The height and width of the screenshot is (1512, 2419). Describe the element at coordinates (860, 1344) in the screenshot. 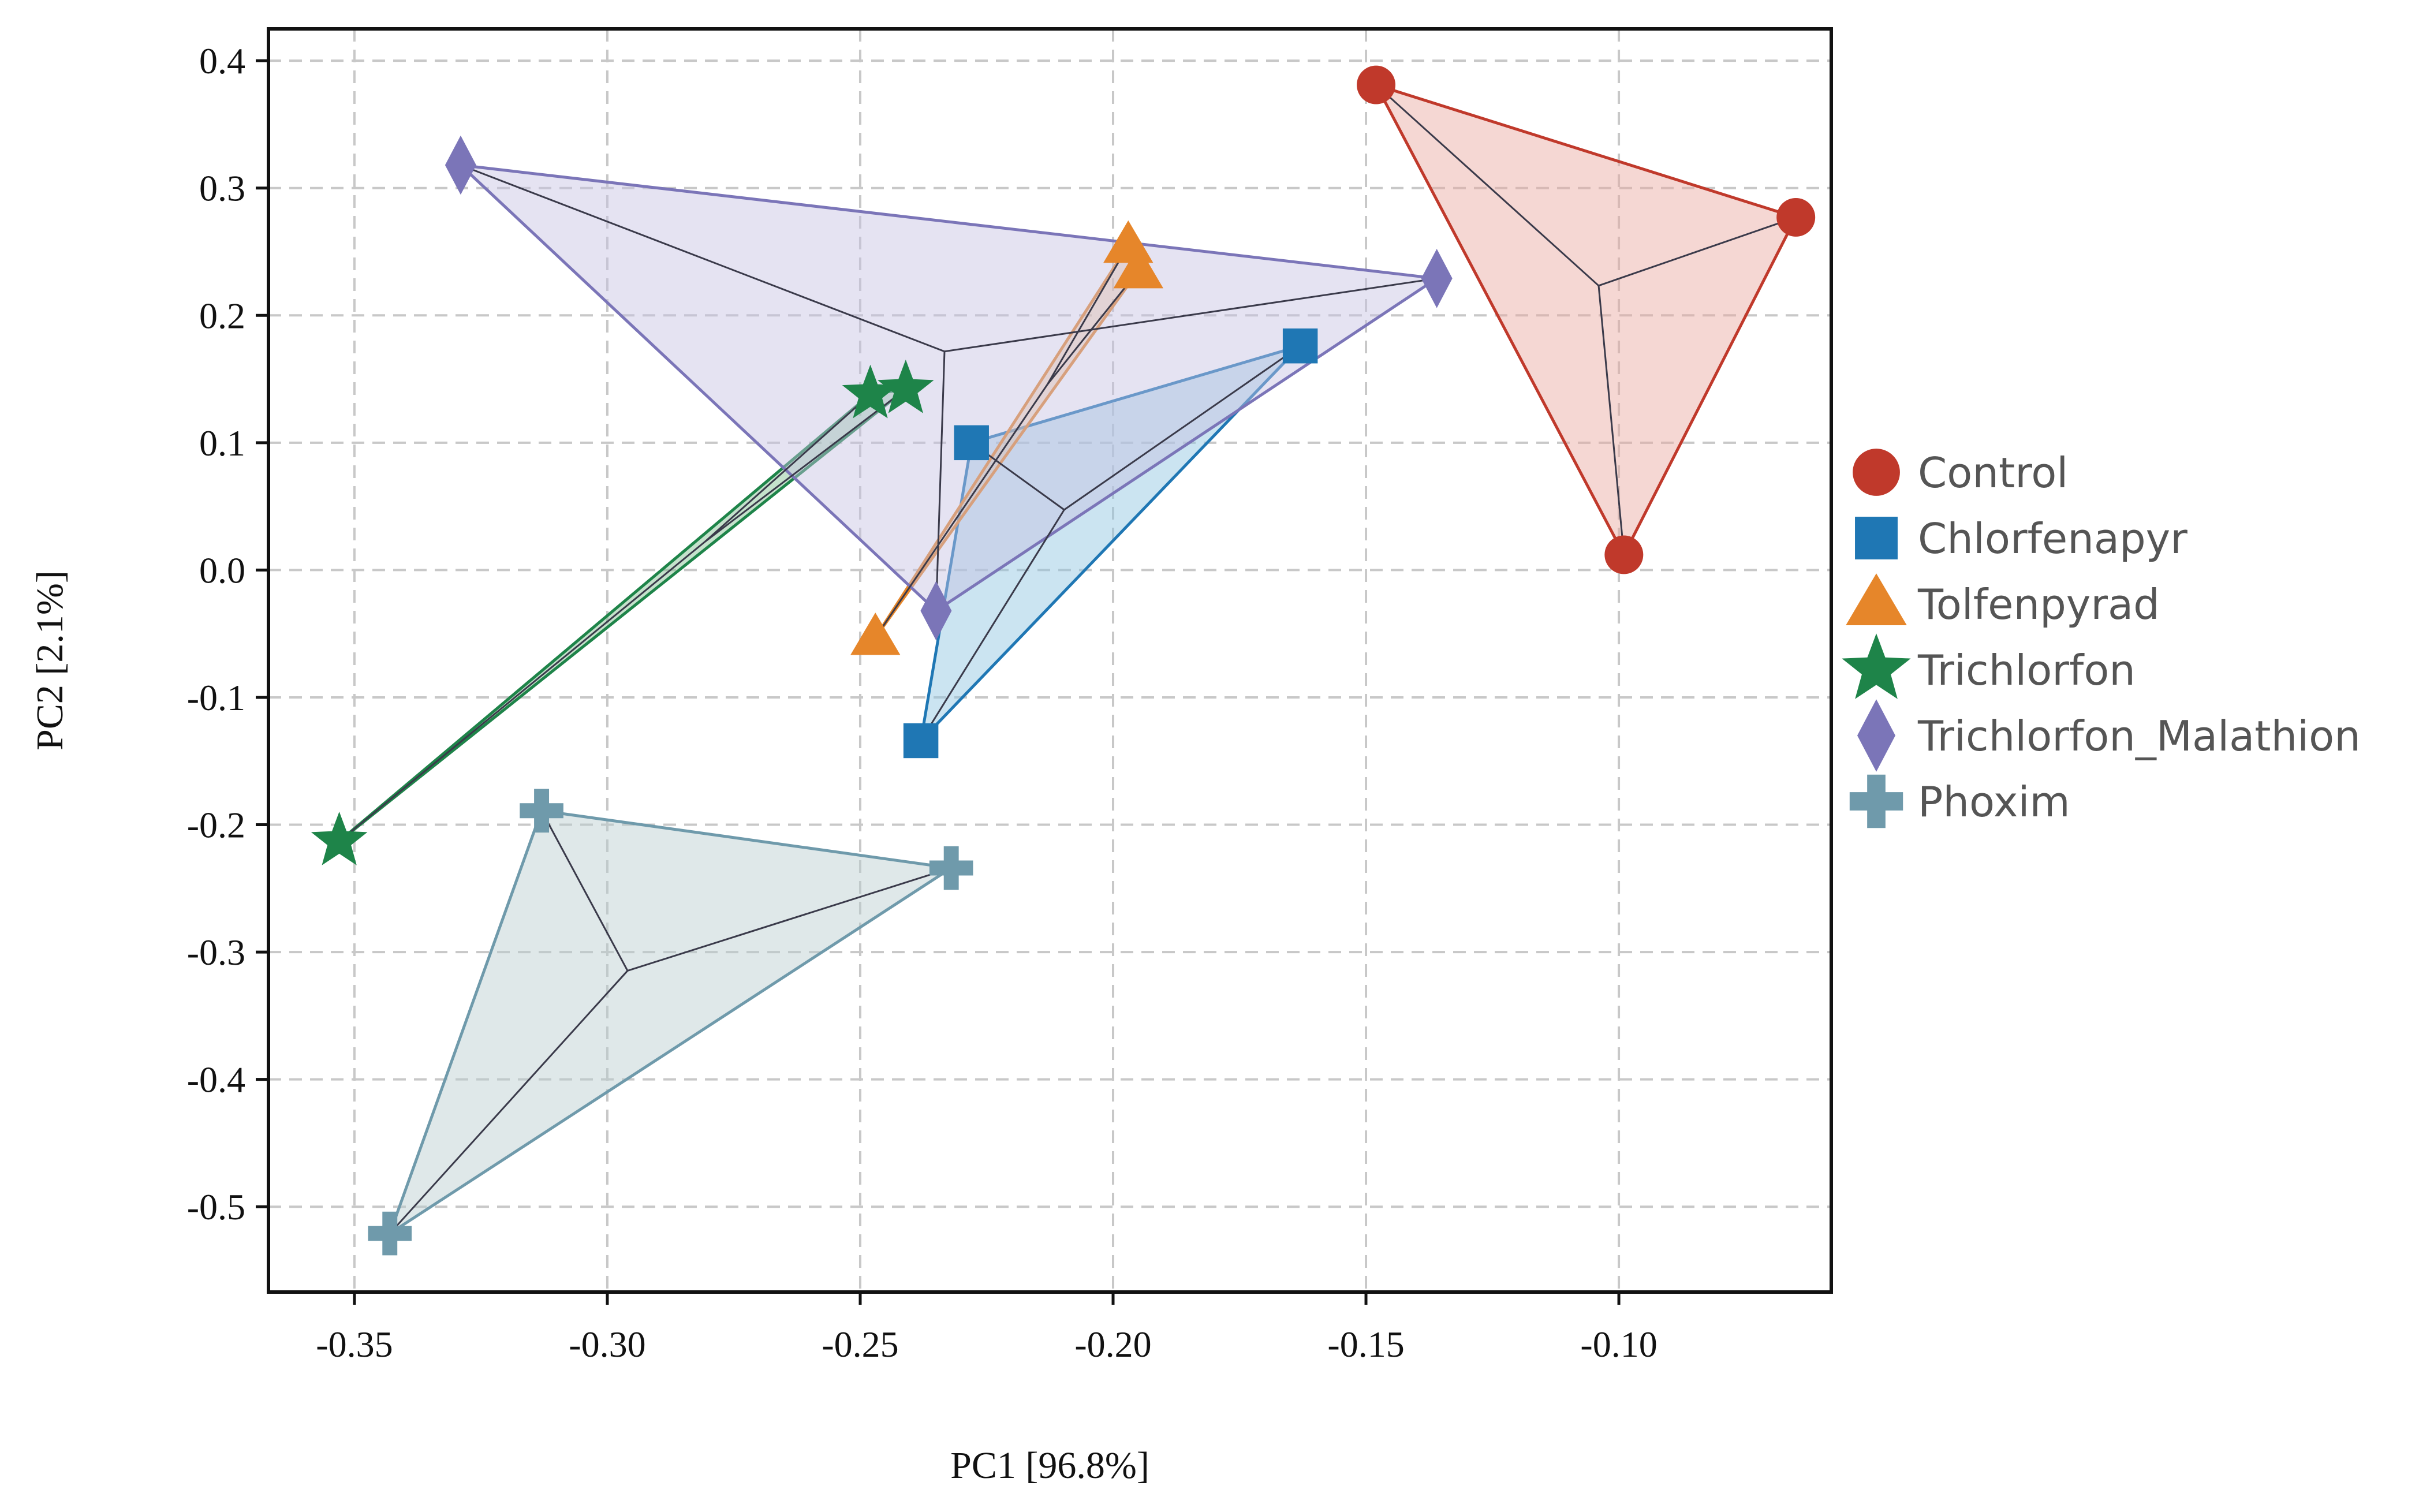

I see `x-tick-label: -0.25` at that location.